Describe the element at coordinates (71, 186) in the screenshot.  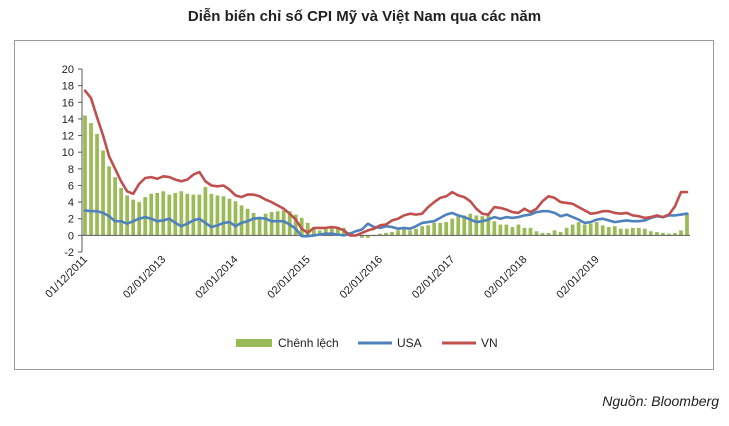
I see `y-tick-label: 6` at that location.